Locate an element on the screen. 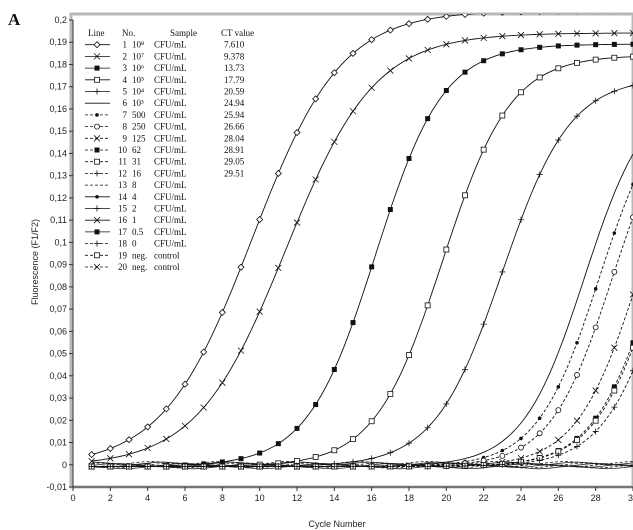  legend-no: 8 is located at coordinates (134, 185).